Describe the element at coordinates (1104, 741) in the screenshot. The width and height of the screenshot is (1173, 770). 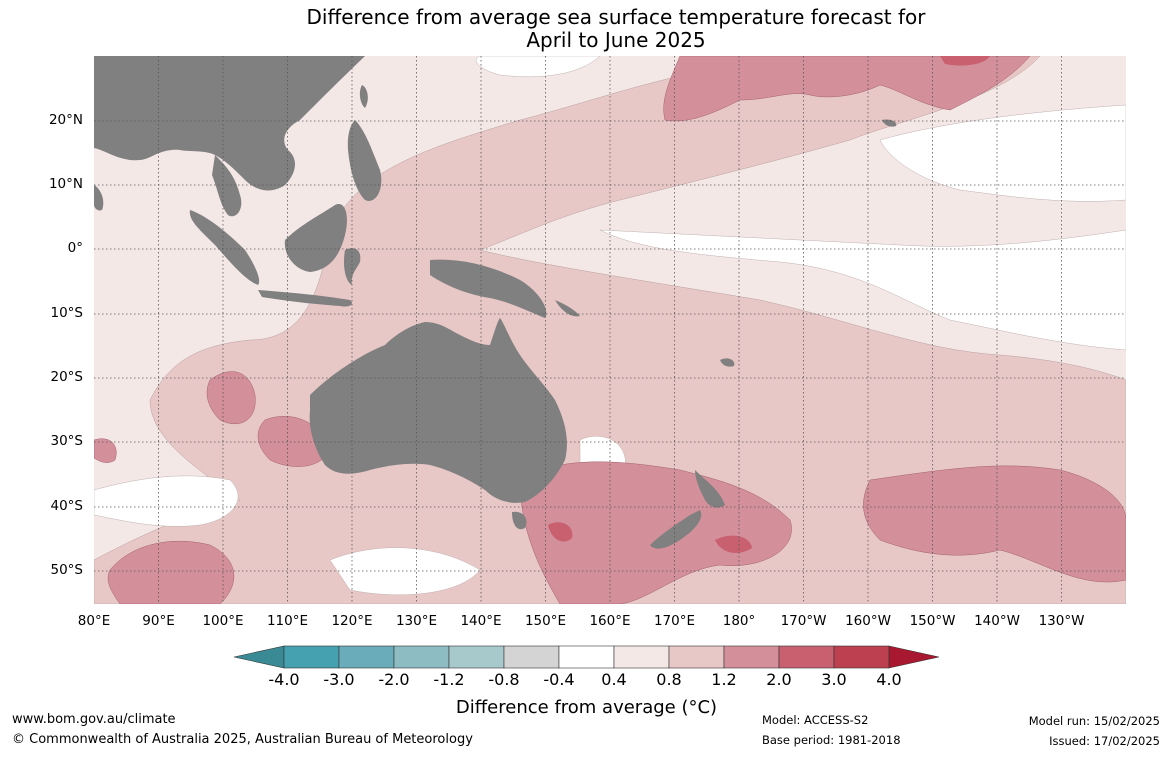
I see `issued-date: Issued: 17/02/2025` at that location.